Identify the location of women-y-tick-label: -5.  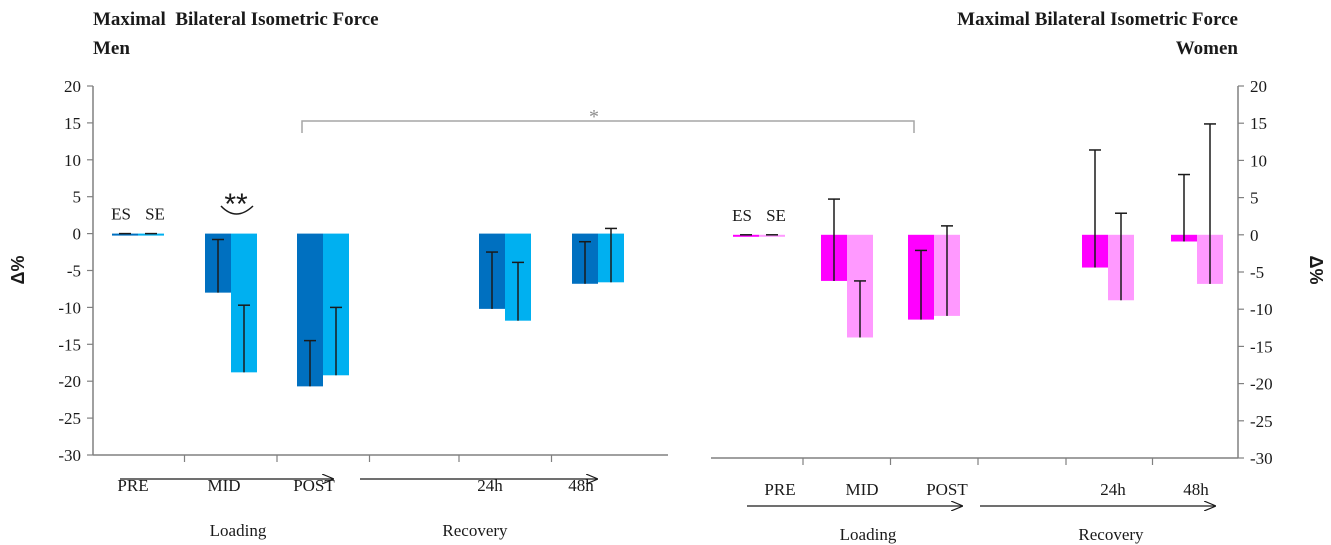
(1257, 272).